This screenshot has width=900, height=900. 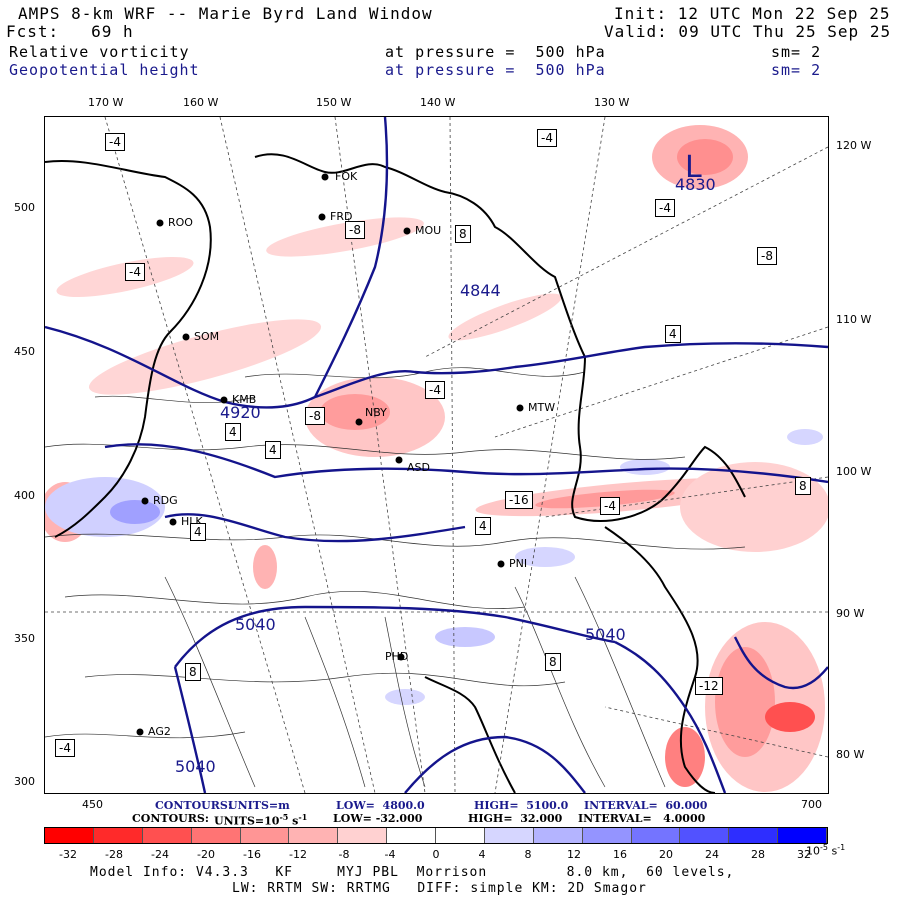 I want to click on colorbar-tick-label: -8, so click(x=344, y=854).